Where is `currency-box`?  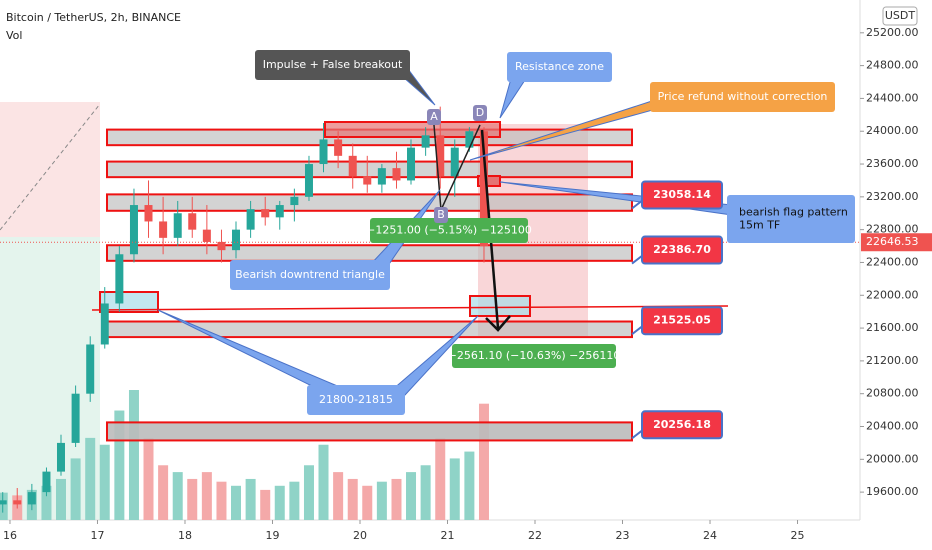
currency-box is located at coordinates (900, 16).